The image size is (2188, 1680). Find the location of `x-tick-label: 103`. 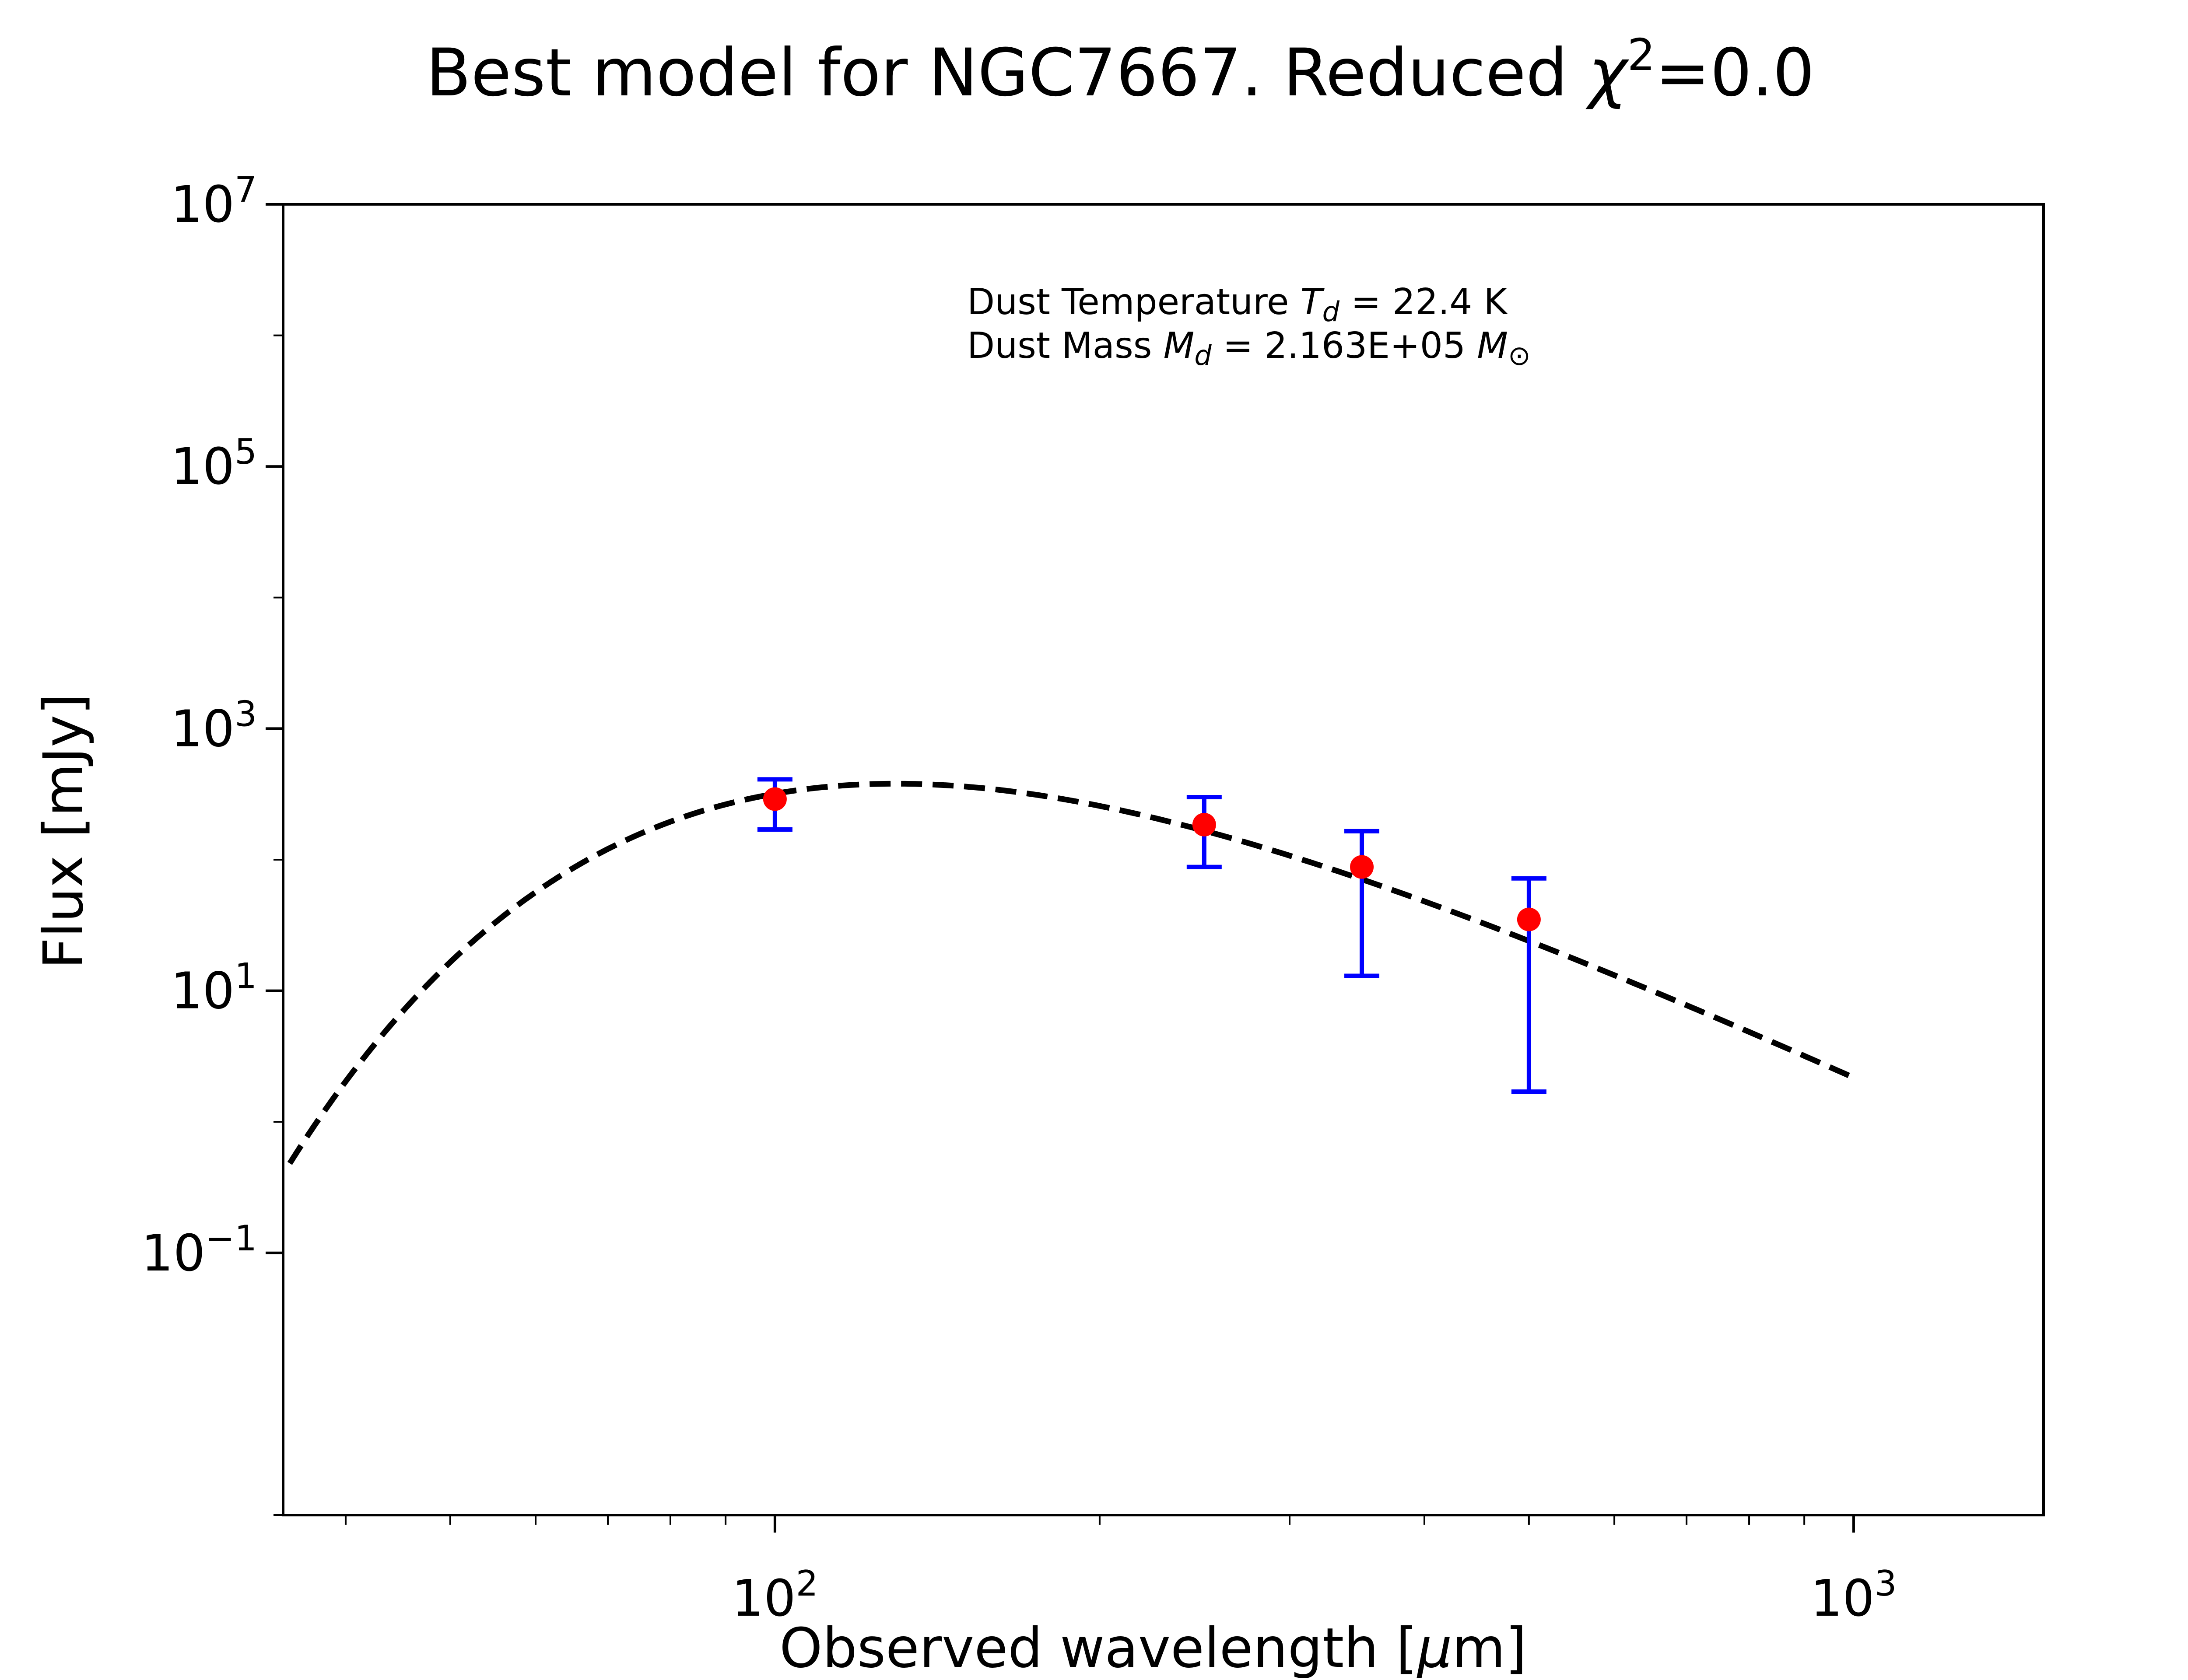

x-tick-label: 103 is located at coordinates (1853, 1595).